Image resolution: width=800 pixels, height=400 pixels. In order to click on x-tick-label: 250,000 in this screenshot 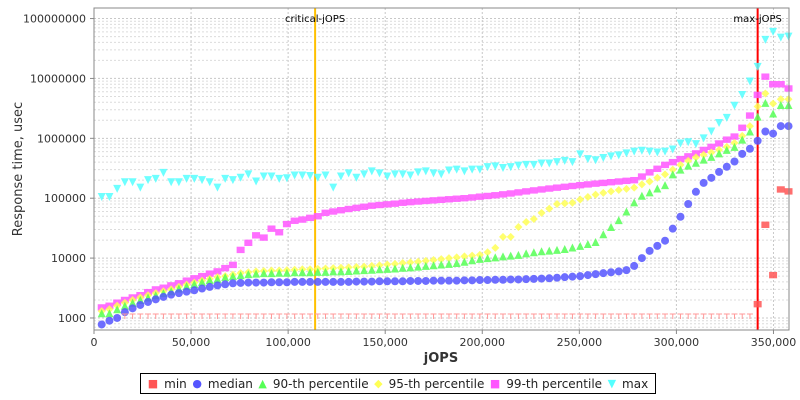, I will do `click(580, 342)`.